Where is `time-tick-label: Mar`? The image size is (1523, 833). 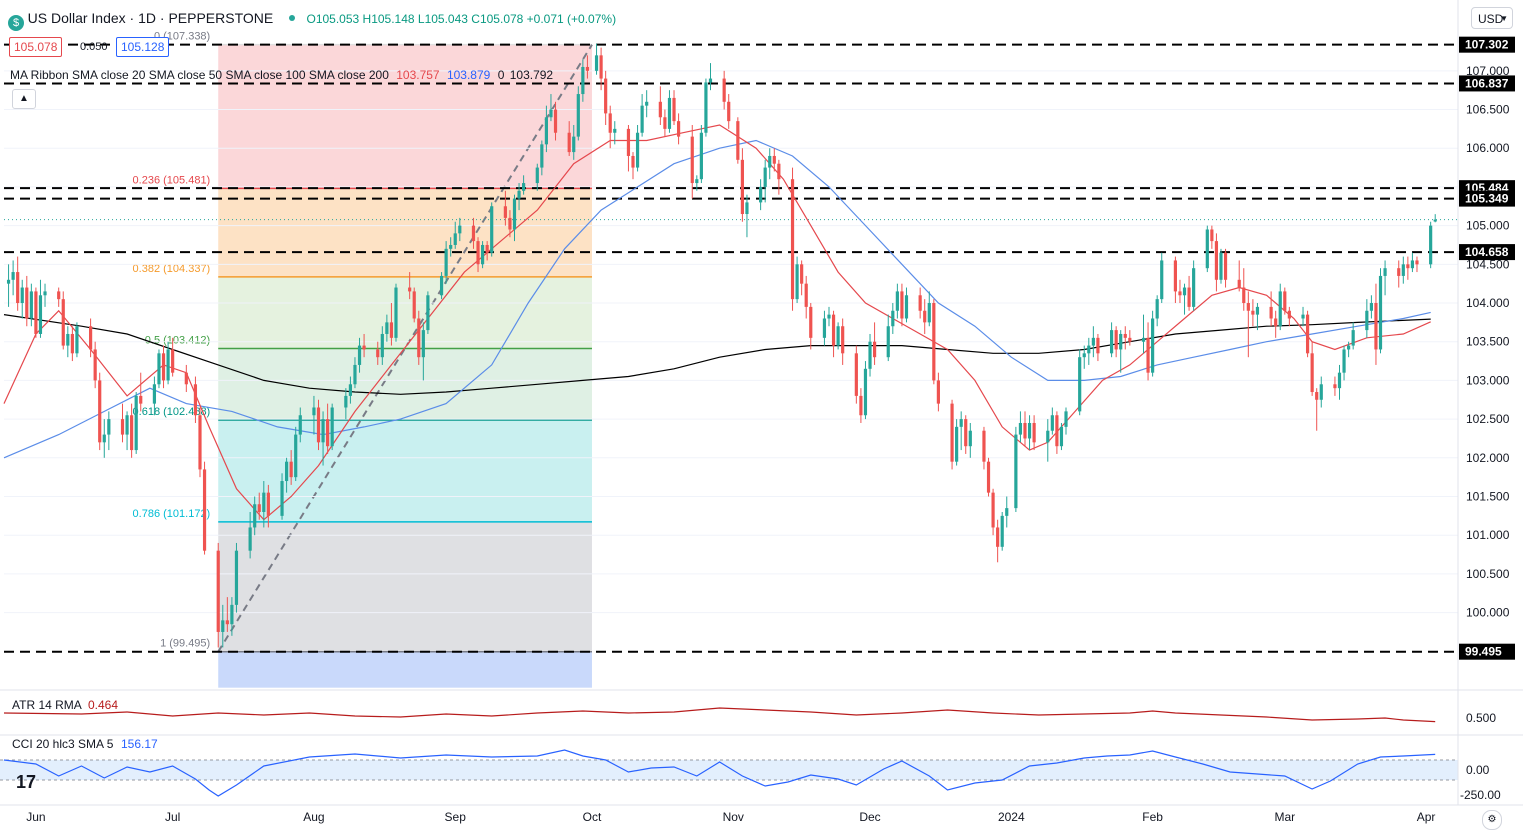 time-tick-label: Mar is located at coordinates (1284, 817).